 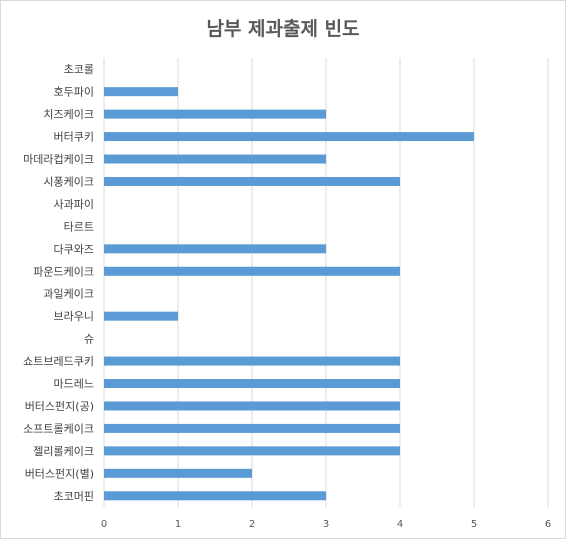 I want to click on category-label: 슈, so click(x=89, y=339).